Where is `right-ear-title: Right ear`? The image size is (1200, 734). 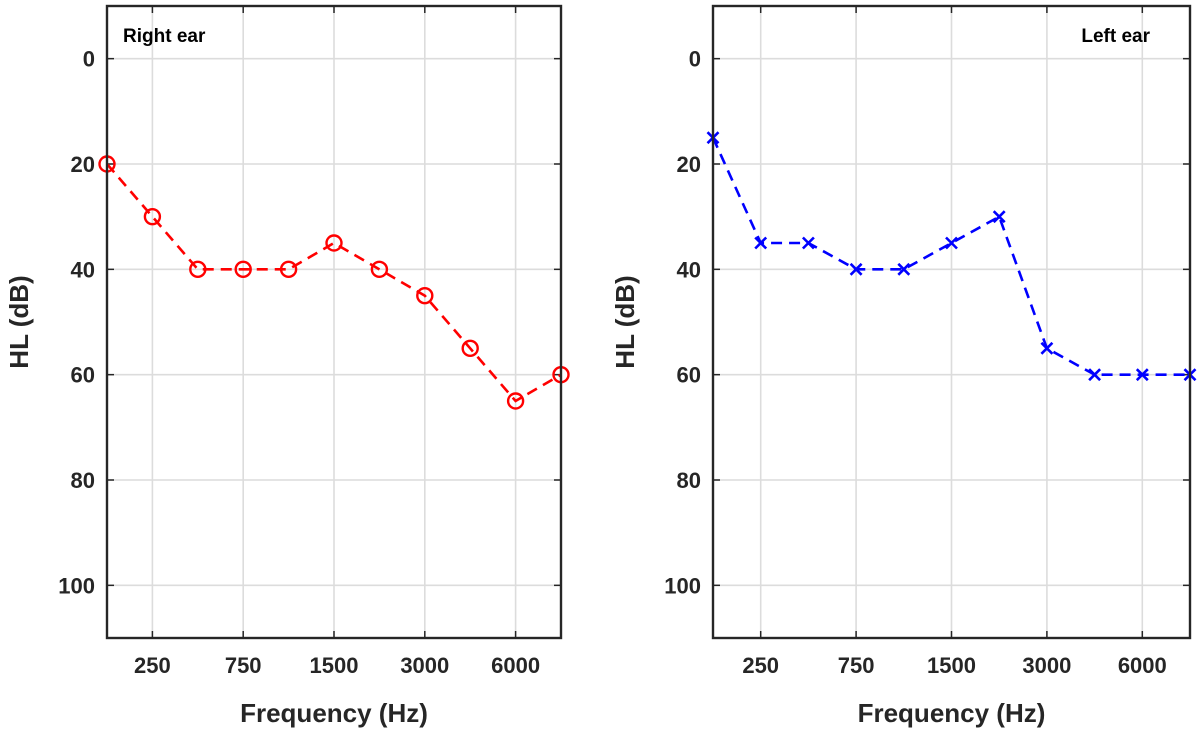
right-ear-title: Right ear is located at coordinates (164, 36).